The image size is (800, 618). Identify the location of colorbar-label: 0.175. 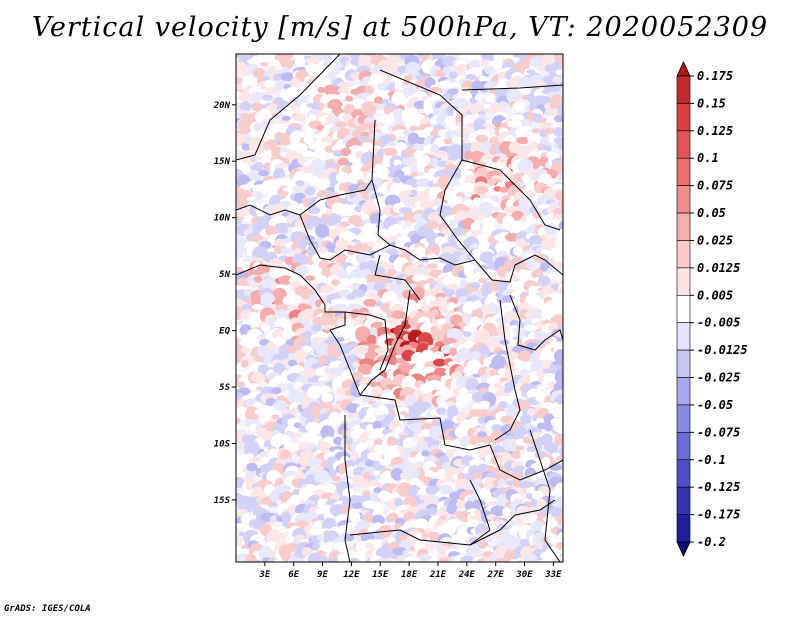
(715, 76).